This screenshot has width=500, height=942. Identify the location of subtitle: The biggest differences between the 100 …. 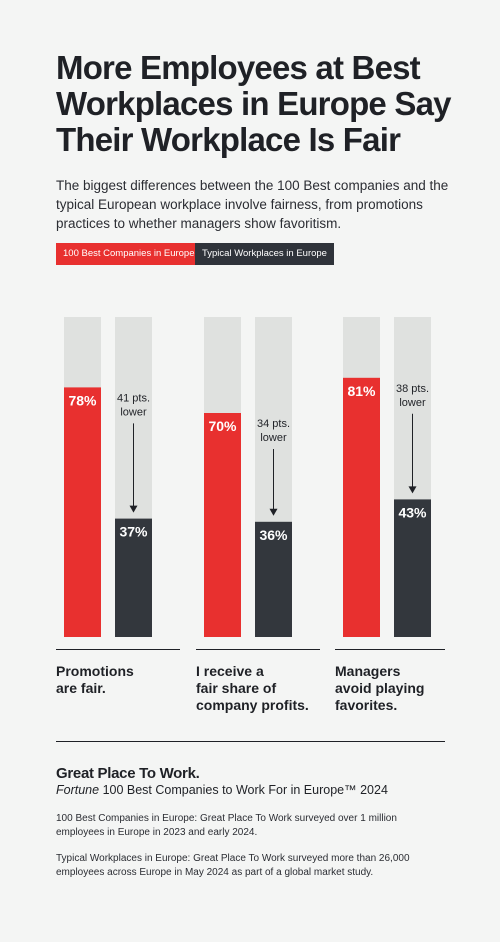
(252, 204).